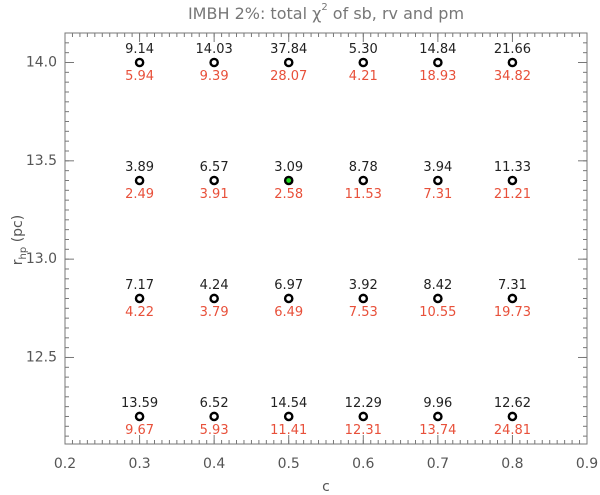 The image size is (600, 495). Describe the element at coordinates (288, 49) in the screenshot. I see `value-label: 37.84` at that location.